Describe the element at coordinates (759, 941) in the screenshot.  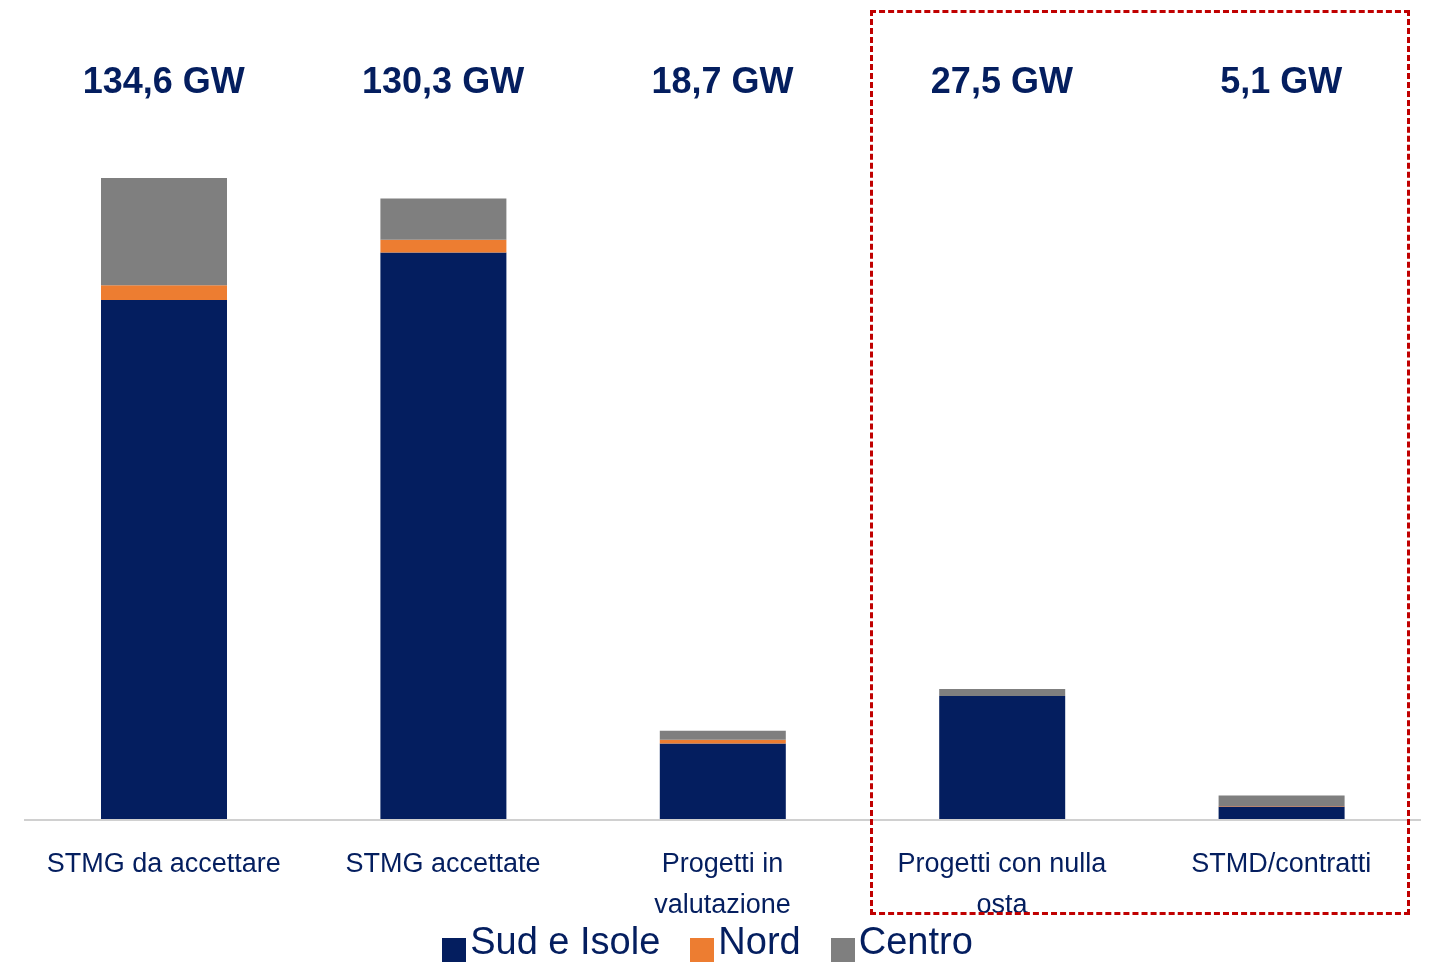
I see `legend-label: Nord` at that location.